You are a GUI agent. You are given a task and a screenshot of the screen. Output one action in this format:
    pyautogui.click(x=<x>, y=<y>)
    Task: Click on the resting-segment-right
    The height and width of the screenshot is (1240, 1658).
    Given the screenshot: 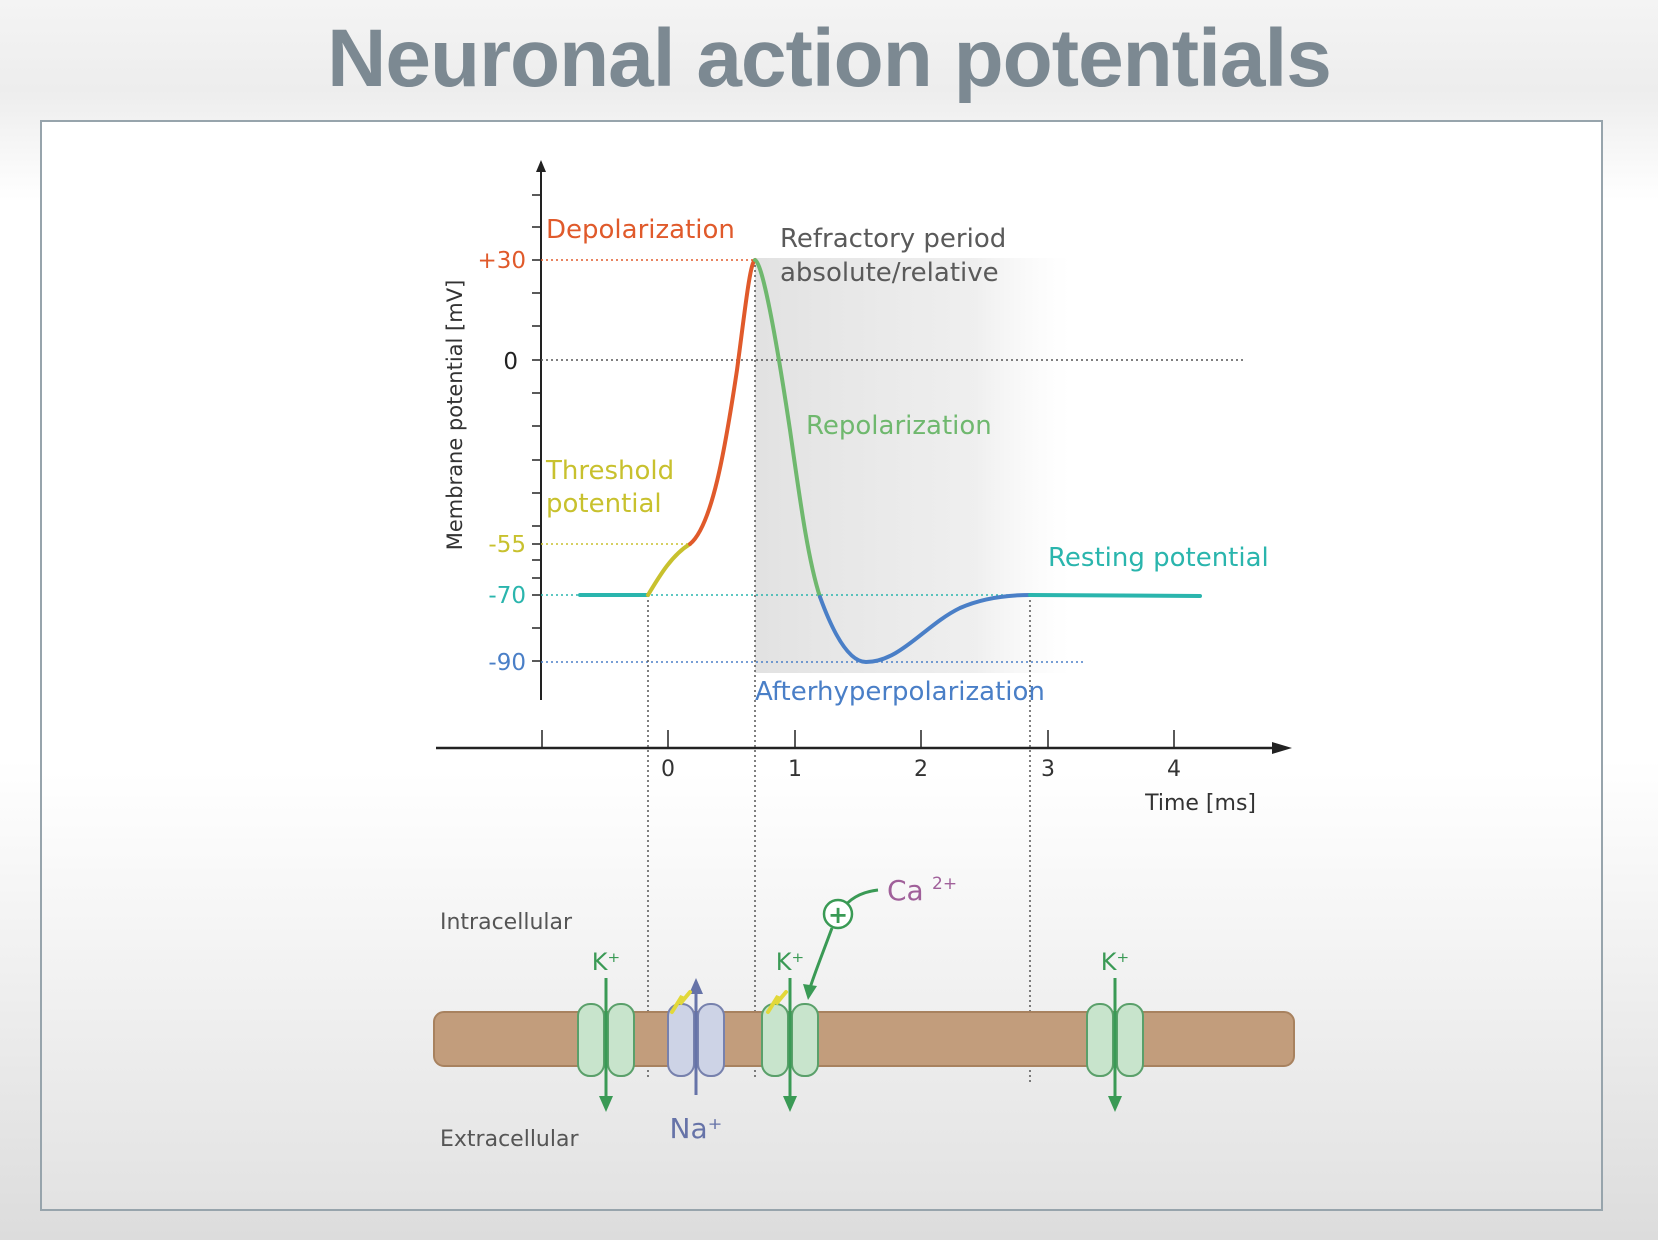 What is the action you would take?
    pyautogui.click(x=1115, y=595)
    